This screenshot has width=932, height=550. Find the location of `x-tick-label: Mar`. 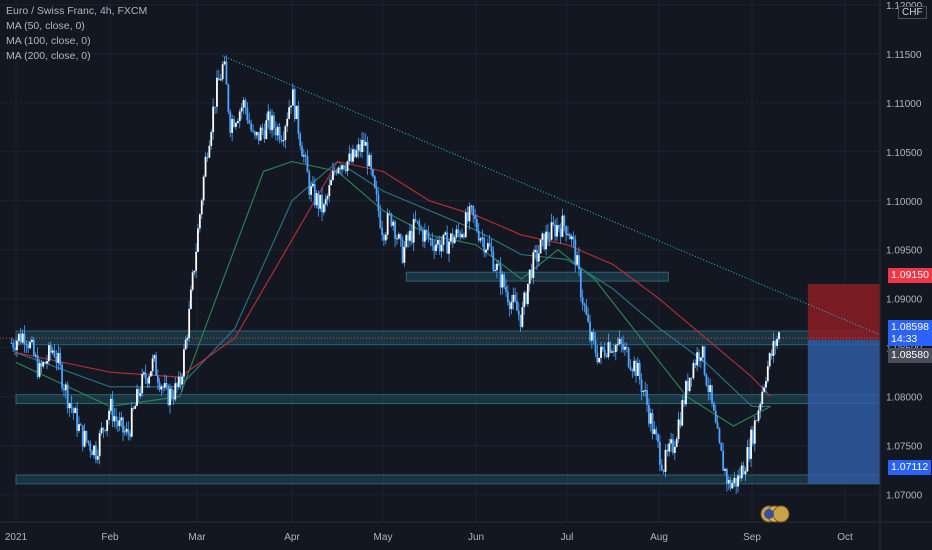

x-tick-label: Mar is located at coordinates (197, 537).